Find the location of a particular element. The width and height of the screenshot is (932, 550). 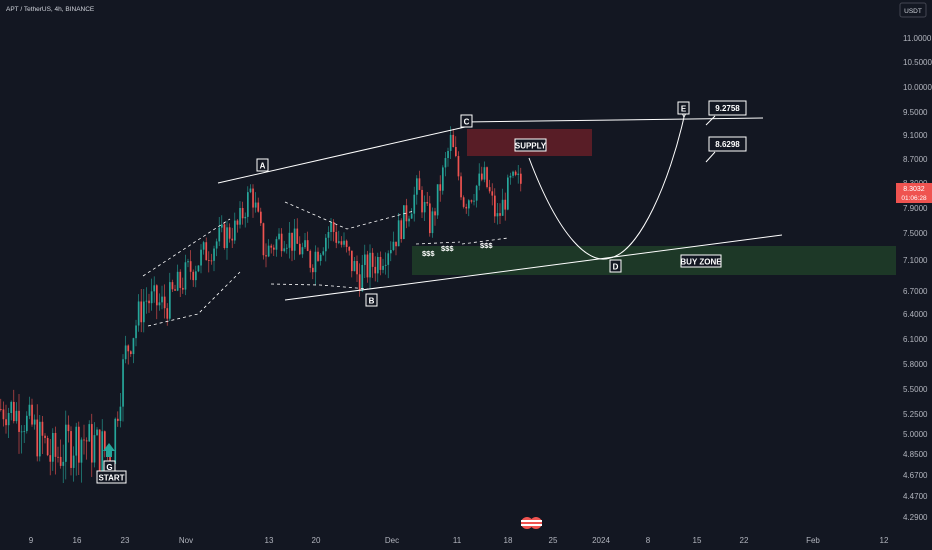

y-tick-label: 10.0000 is located at coordinates (917, 87).